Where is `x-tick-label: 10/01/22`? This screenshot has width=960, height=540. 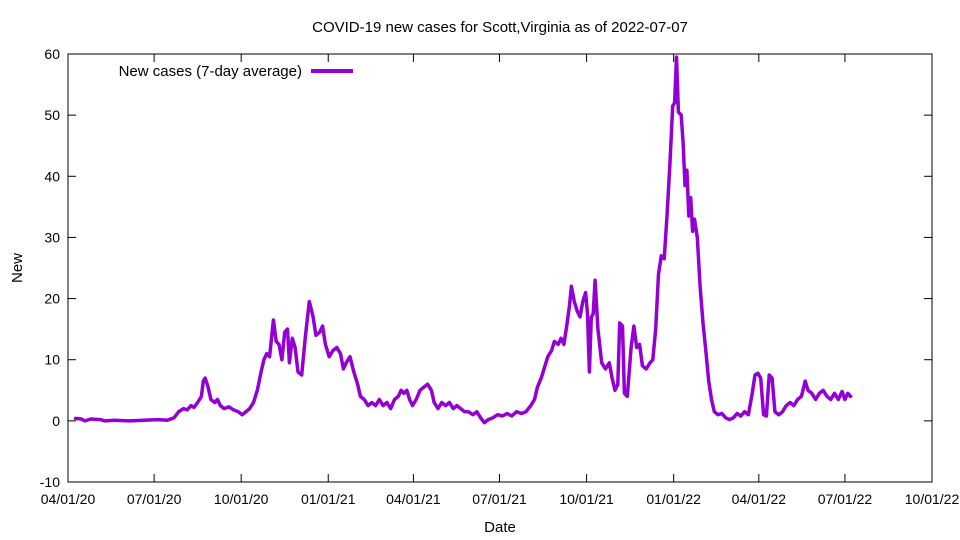
x-tick-label: 10/01/22 is located at coordinates (932, 499).